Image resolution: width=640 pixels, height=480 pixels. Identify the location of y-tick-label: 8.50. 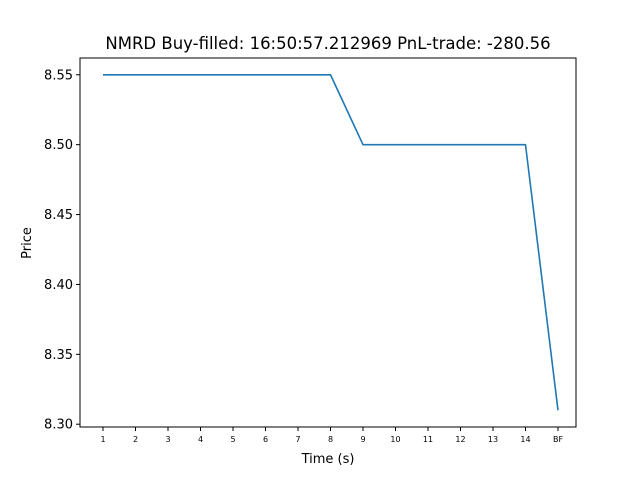
(58, 145).